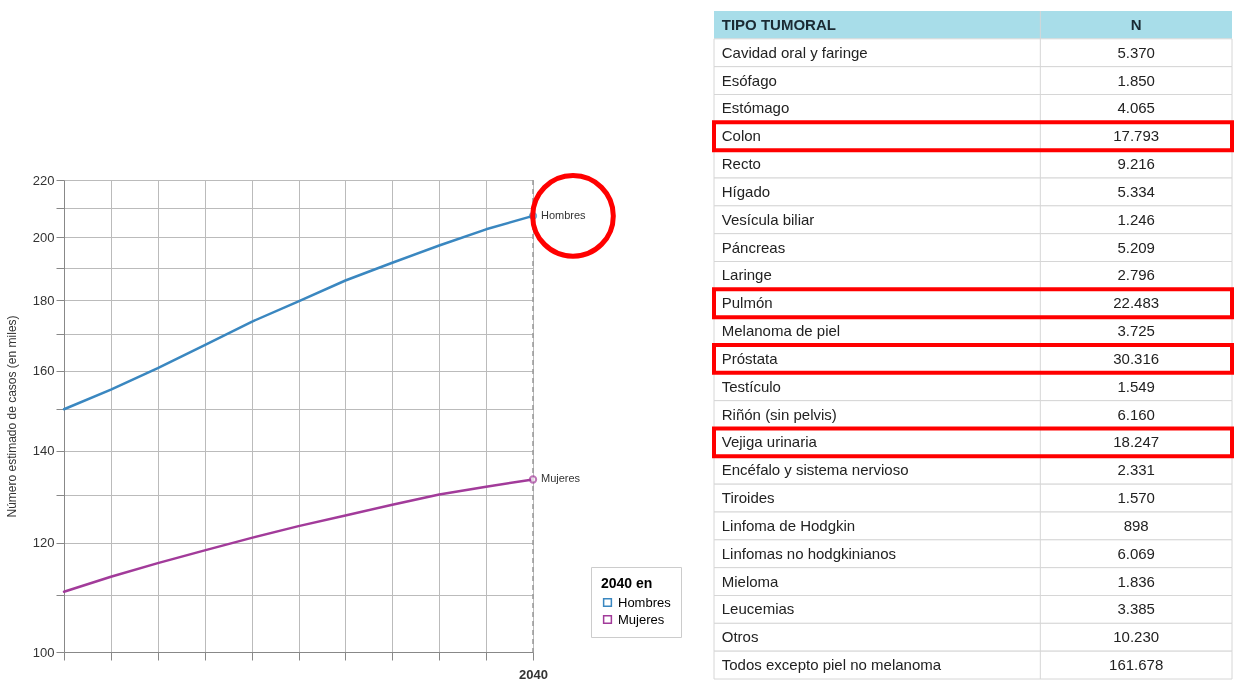 Image resolution: width=1240 pixels, height=687 pixels. What do you see at coordinates (769, 442) in the screenshot?
I see `category-label: Vejiga urinaria` at bounding box center [769, 442].